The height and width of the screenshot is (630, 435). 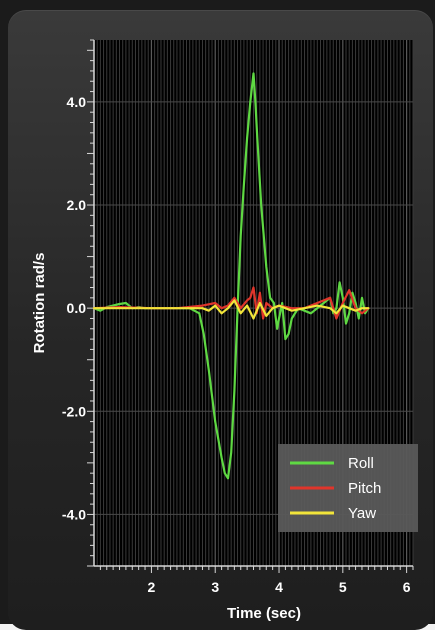 I want to click on x-tick-label: 5, so click(x=343, y=587).